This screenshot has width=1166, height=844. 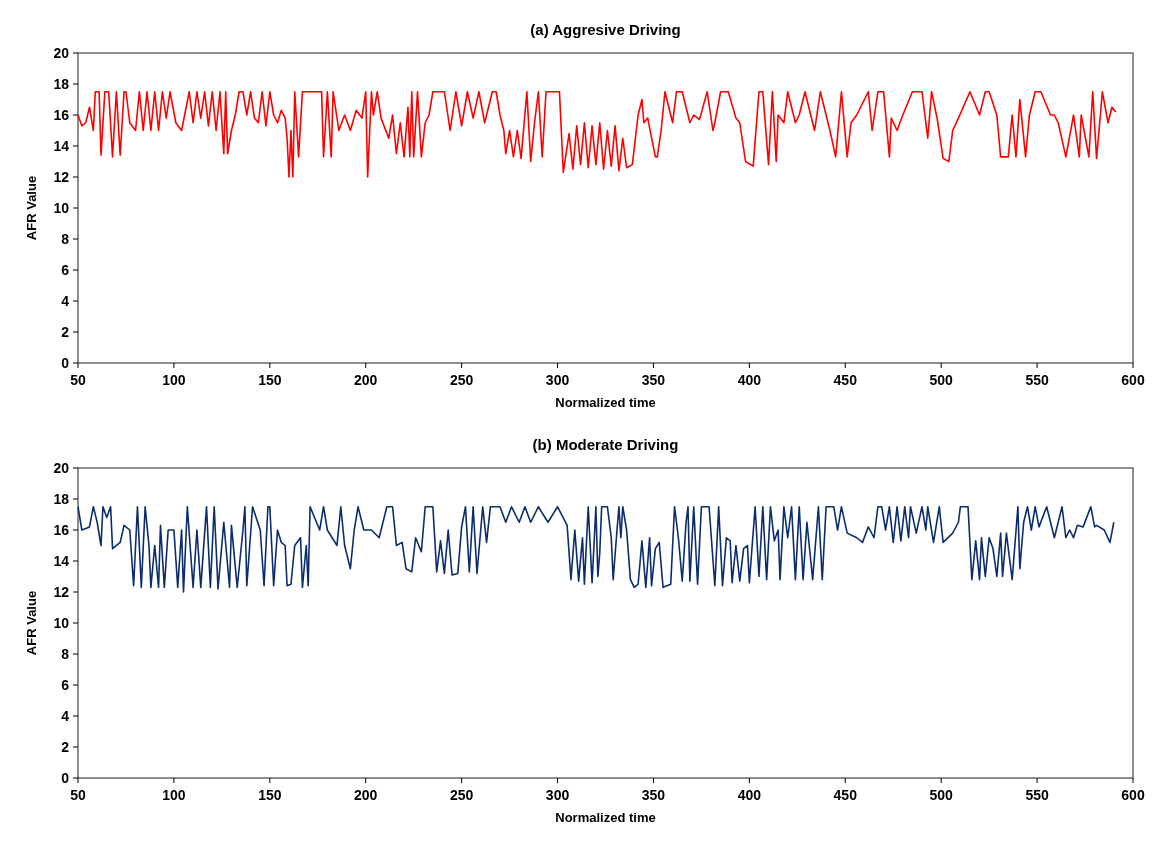 I want to click on chart-title: (b) Moderate Driving, so click(x=605, y=444).